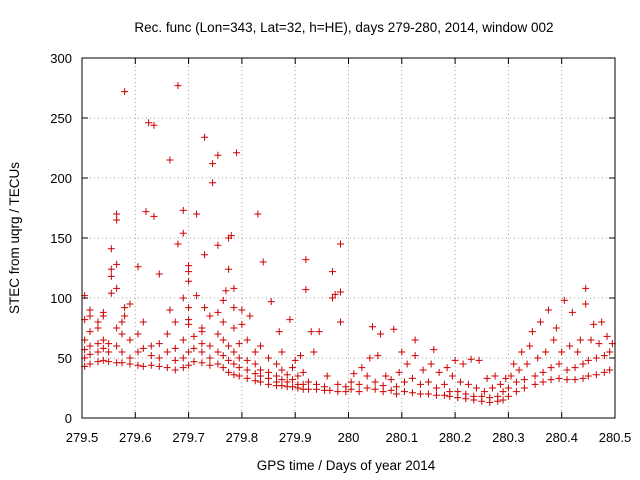 This screenshot has width=640, height=480. What do you see at coordinates (61, 118) in the screenshot?
I see `y-tick-label: 250` at bounding box center [61, 118].